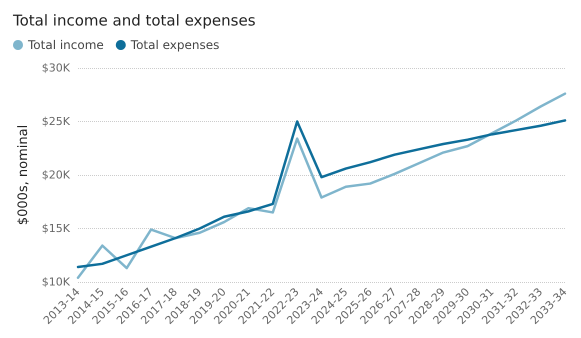 This screenshot has width=581, height=338. What do you see at coordinates (56, 175) in the screenshot?
I see `y-tick-label: $20K` at bounding box center [56, 175].